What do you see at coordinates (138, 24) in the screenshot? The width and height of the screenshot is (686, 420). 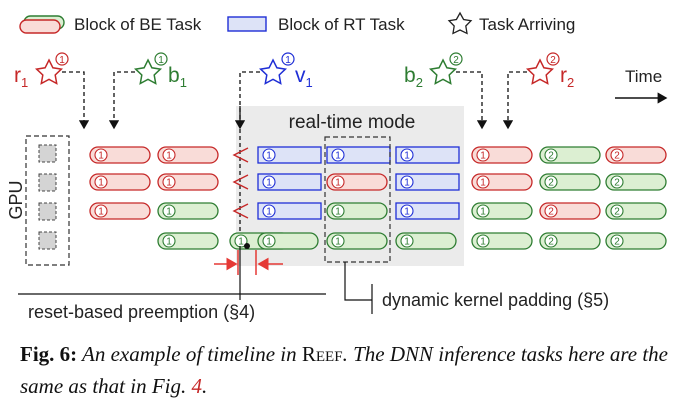 I see `legend-be-label: Block of BE Task` at bounding box center [138, 24].